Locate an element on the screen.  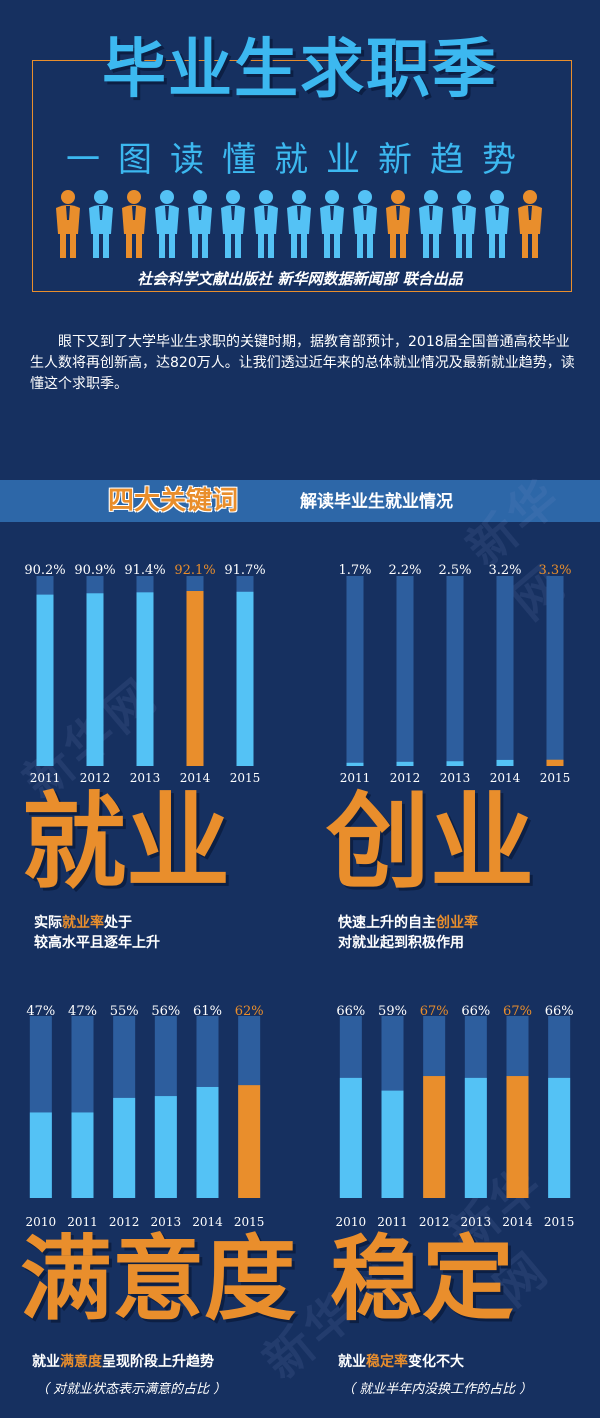
data-label: 3.2% is located at coordinates (504, 570).